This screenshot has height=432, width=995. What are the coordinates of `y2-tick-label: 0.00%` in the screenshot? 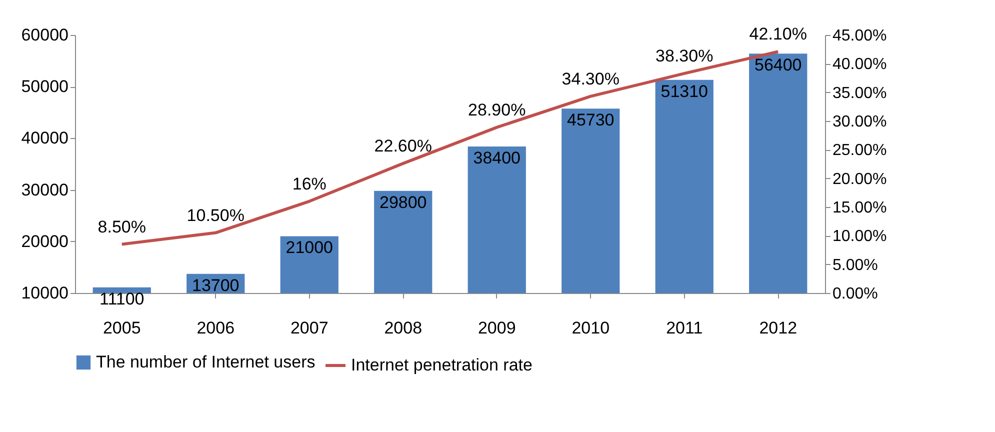 It's located at (855, 294).